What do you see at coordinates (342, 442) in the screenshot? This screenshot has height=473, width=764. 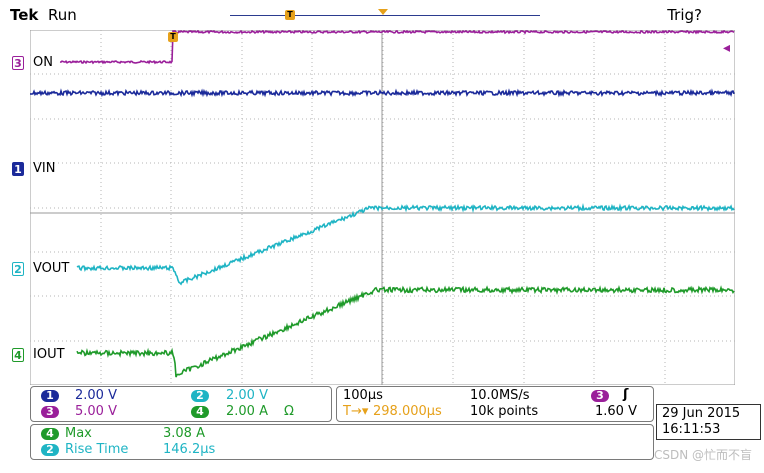 I see `measurements-panel: 4 Max 3.08 A 2 Rise Time 146.2µs` at bounding box center [342, 442].